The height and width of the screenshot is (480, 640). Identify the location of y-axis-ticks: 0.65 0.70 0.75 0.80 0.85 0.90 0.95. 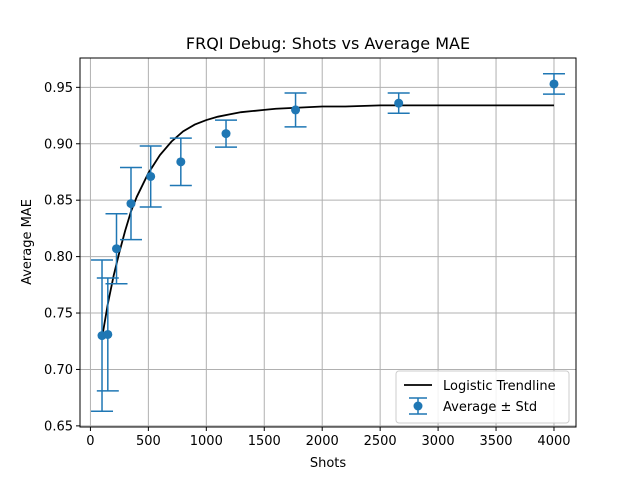
(62, 257).